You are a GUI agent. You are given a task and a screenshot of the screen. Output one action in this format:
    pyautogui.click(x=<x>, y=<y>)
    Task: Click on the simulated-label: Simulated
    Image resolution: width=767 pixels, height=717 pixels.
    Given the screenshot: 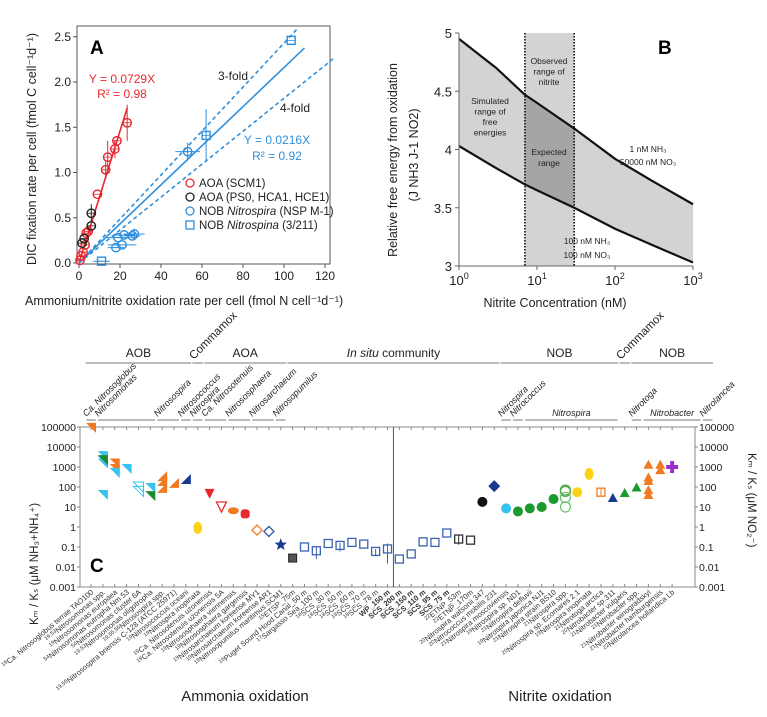 What is the action you would take?
    pyautogui.click(x=490, y=101)
    